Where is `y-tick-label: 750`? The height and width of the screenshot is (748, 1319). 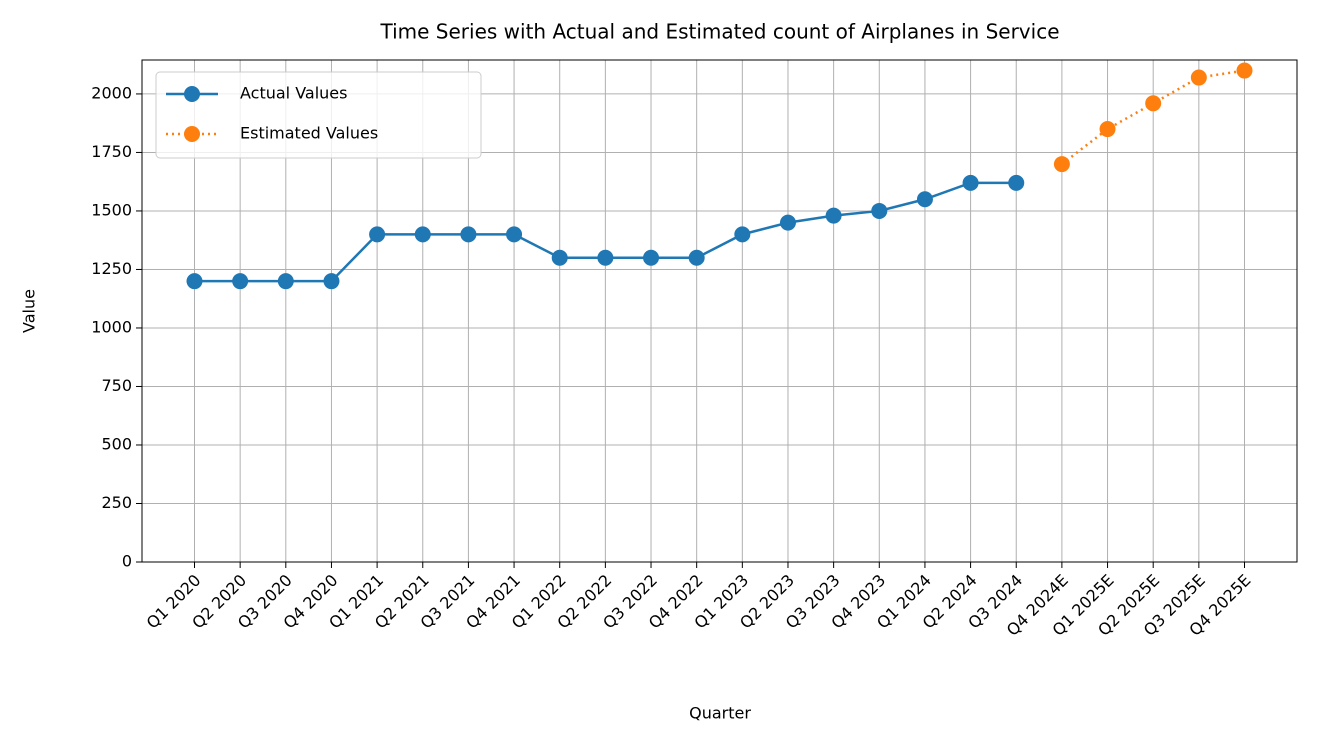
y-tick-label: 750 is located at coordinates (116, 385).